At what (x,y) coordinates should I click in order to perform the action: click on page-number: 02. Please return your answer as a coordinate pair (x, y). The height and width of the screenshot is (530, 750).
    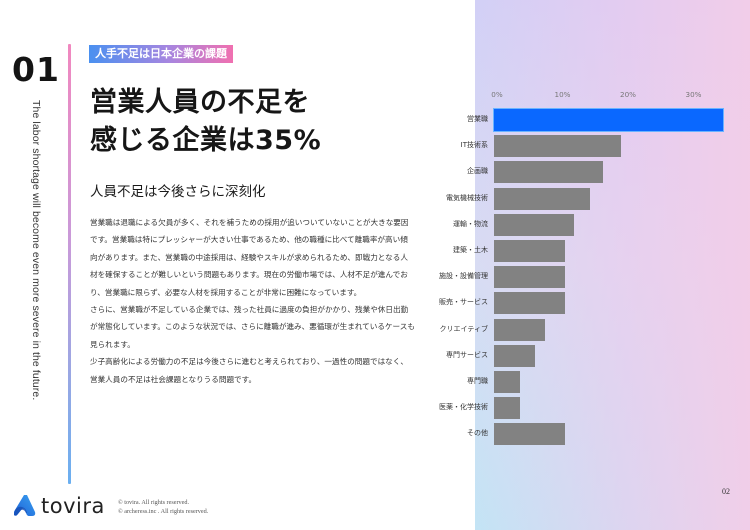
    Looking at the image, I should click on (726, 491).